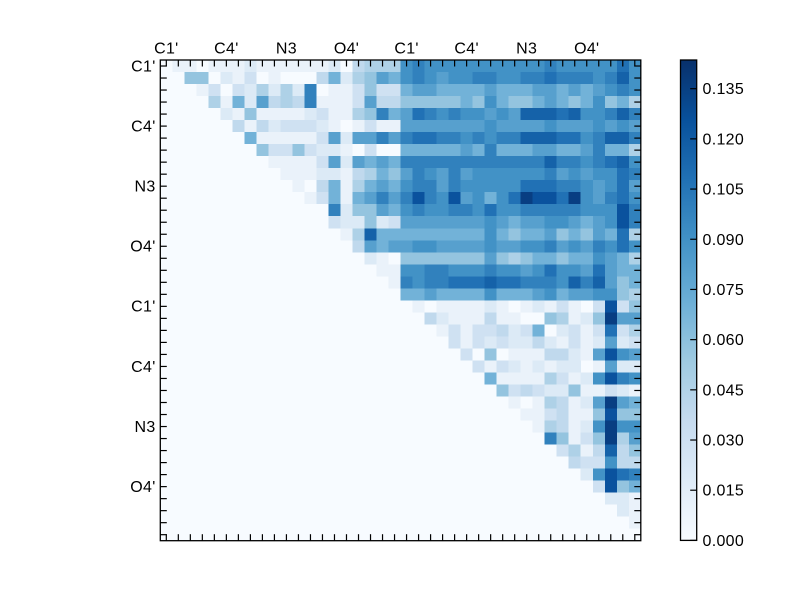 This screenshot has height=600, width=800. Describe the element at coordinates (724, 89) in the screenshot. I see `svg-text: 0.135` at that location.